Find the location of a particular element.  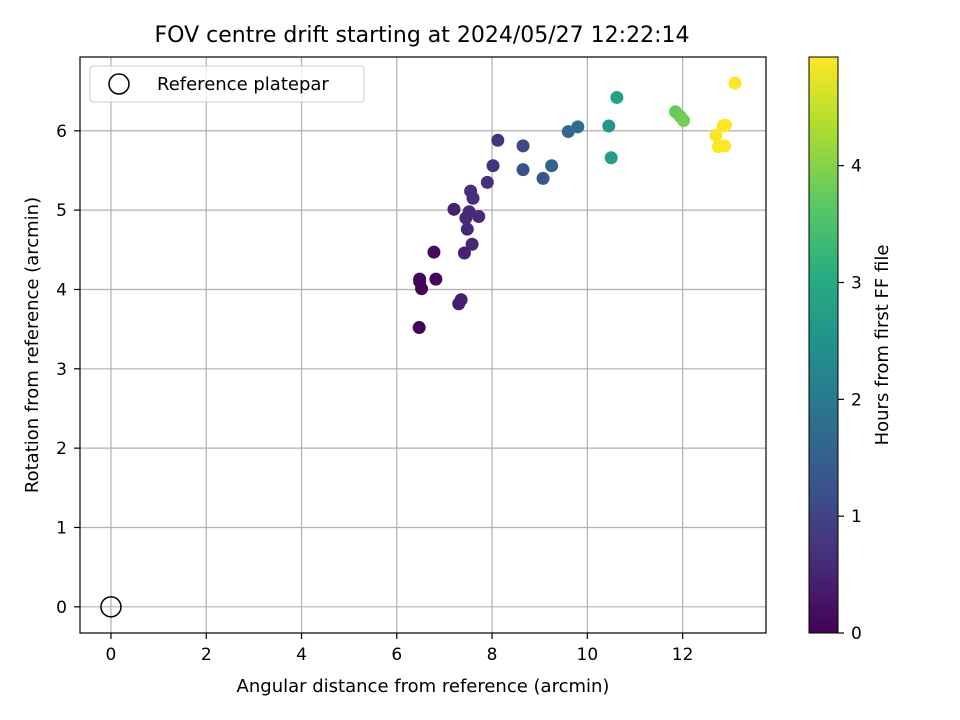

y-axis-ticks: 0 1 2 3 4 5 6 is located at coordinates (68, 370).